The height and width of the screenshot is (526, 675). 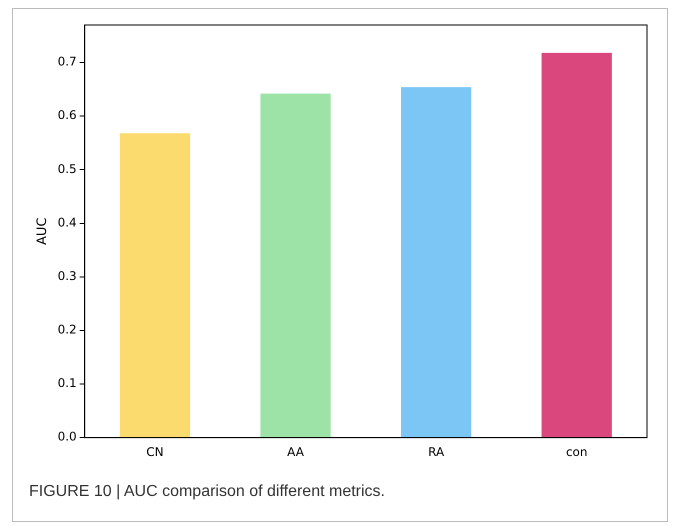 What do you see at coordinates (67, 169) in the screenshot?
I see `y-tick-label: 0.5` at bounding box center [67, 169].